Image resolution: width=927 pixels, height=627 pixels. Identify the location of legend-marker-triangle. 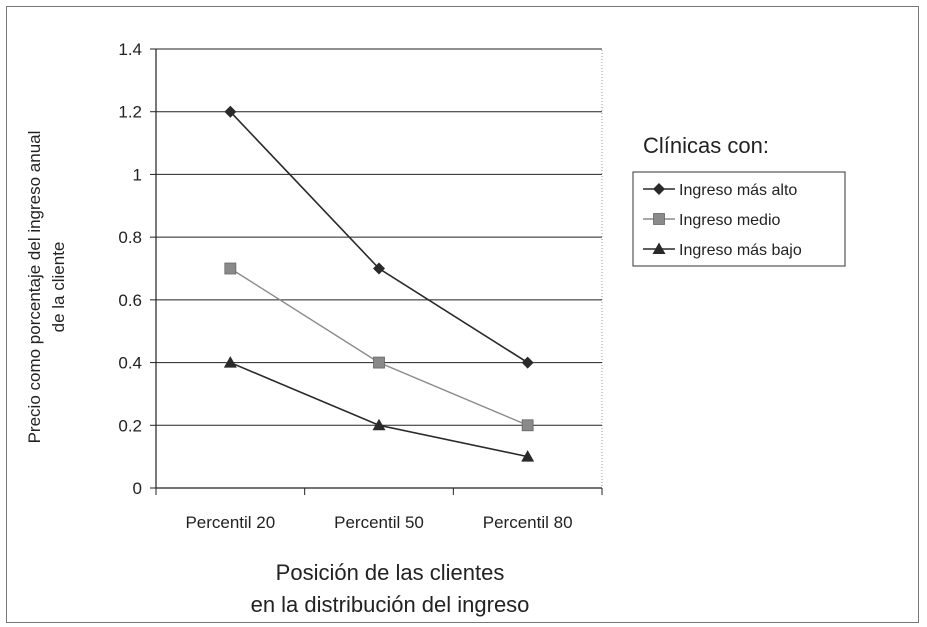
(659, 248).